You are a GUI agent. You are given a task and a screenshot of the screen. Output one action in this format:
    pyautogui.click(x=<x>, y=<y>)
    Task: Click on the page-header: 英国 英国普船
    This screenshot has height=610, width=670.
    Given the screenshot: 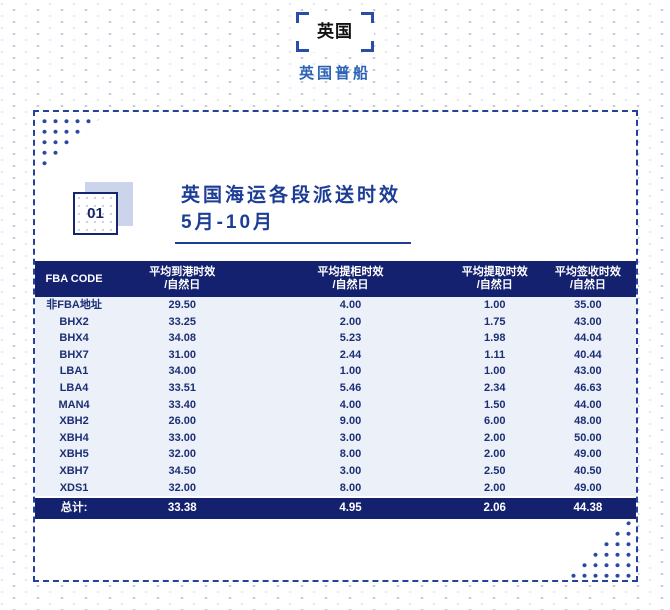 What is the action you would take?
    pyautogui.click(x=335, y=47)
    